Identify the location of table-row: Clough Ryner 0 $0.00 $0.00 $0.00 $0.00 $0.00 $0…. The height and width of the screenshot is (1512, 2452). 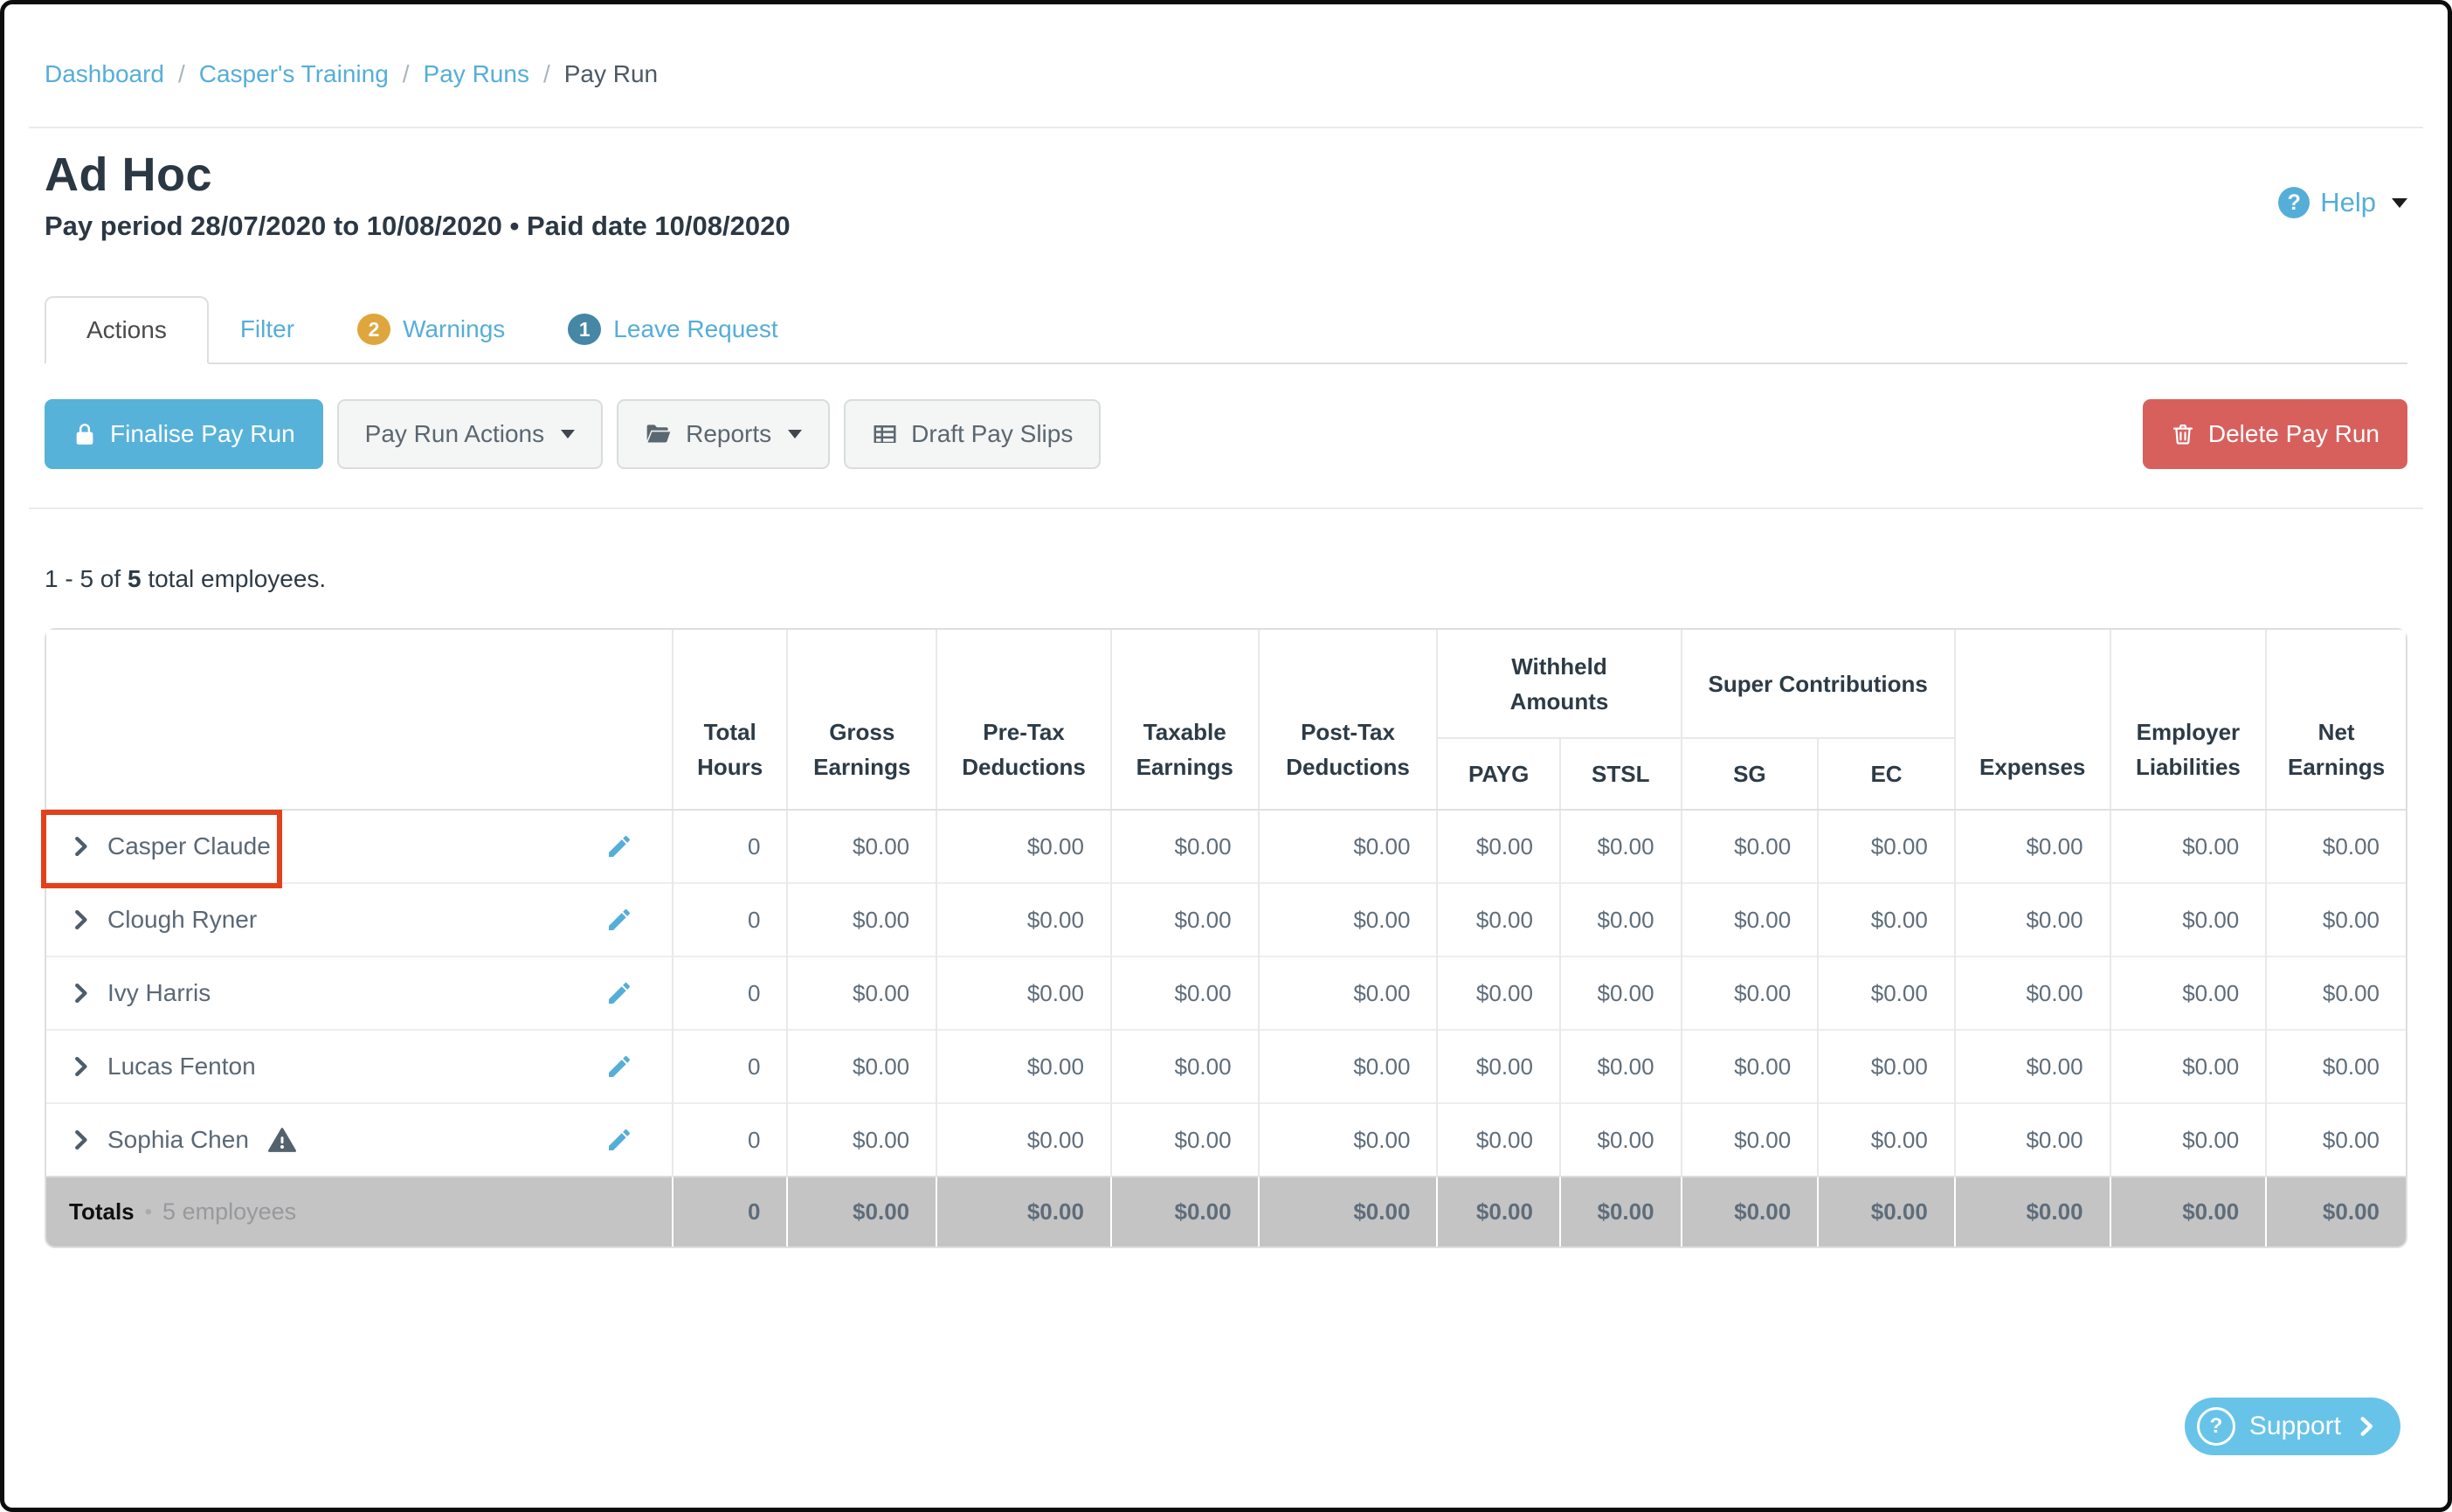
(1226, 919).